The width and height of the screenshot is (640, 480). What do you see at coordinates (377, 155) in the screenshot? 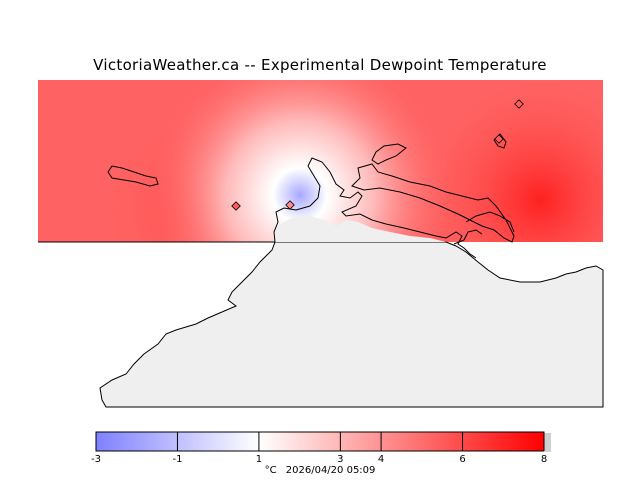
I see `stations` at bounding box center [377, 155].